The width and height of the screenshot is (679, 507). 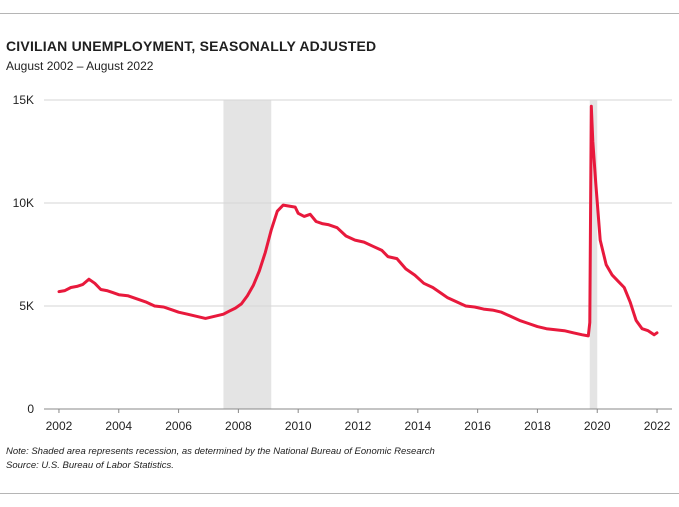 I want to click on top-rule, so click(x=339, y=13).